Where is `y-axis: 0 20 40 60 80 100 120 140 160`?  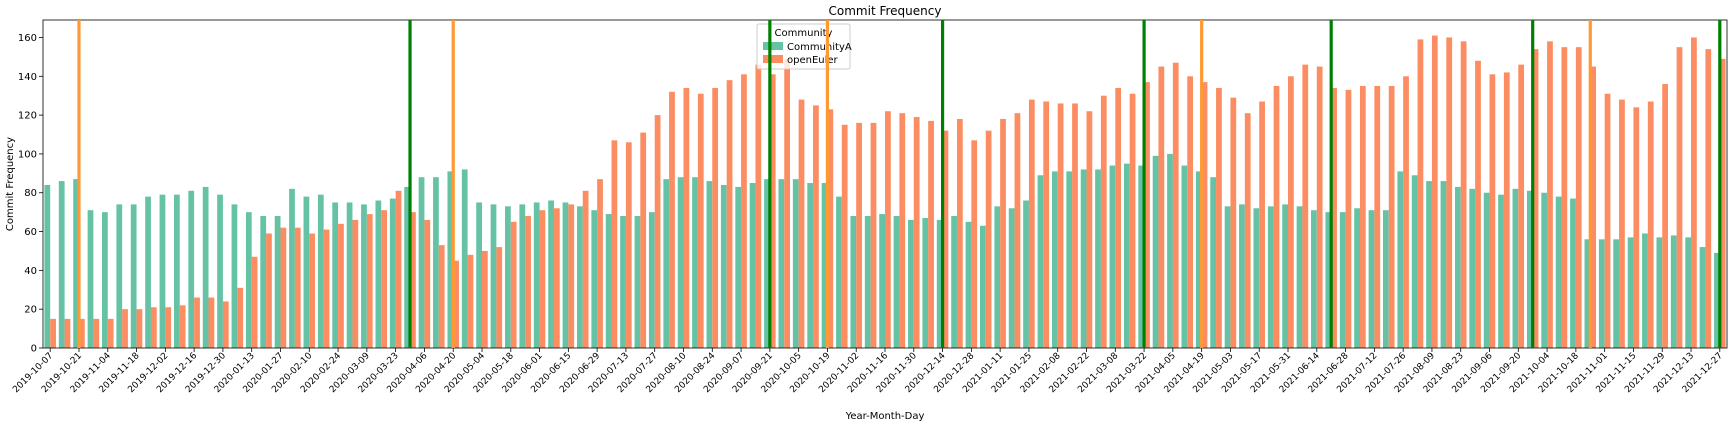
y-axis: 0 20 40 60 80 100 120 140 160 is located at coordinates (30, 194).